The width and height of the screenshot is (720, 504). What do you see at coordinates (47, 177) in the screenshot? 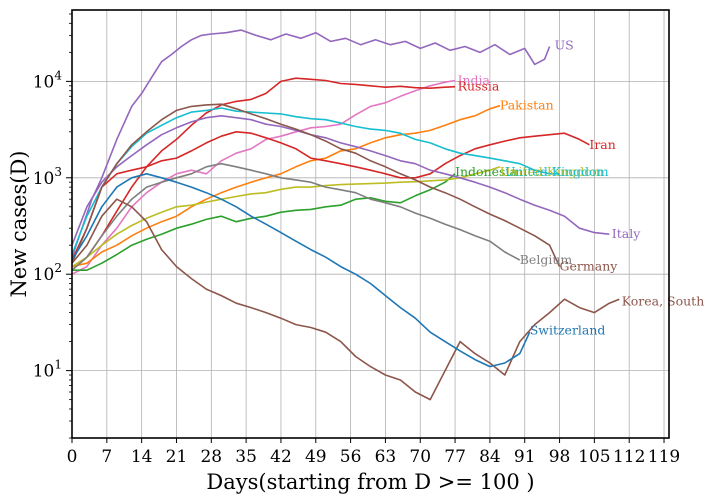
I see `y-tick-label: 10³` at bounding box center [47, 177].